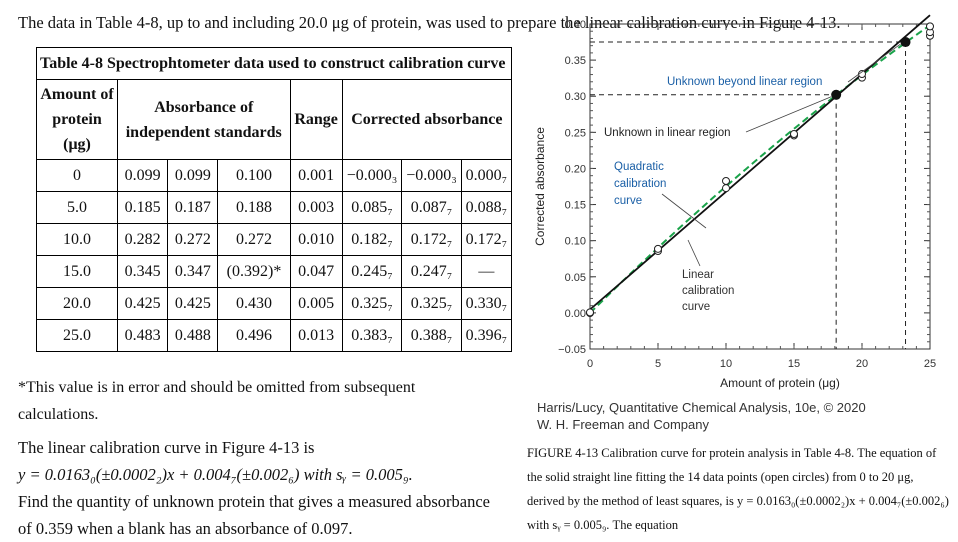 The image size is (958, 542). What do you see at coordinates (698, 275) in the screenshot?
I see `annotation-linear: Linear` at bounding box center [698, 275].